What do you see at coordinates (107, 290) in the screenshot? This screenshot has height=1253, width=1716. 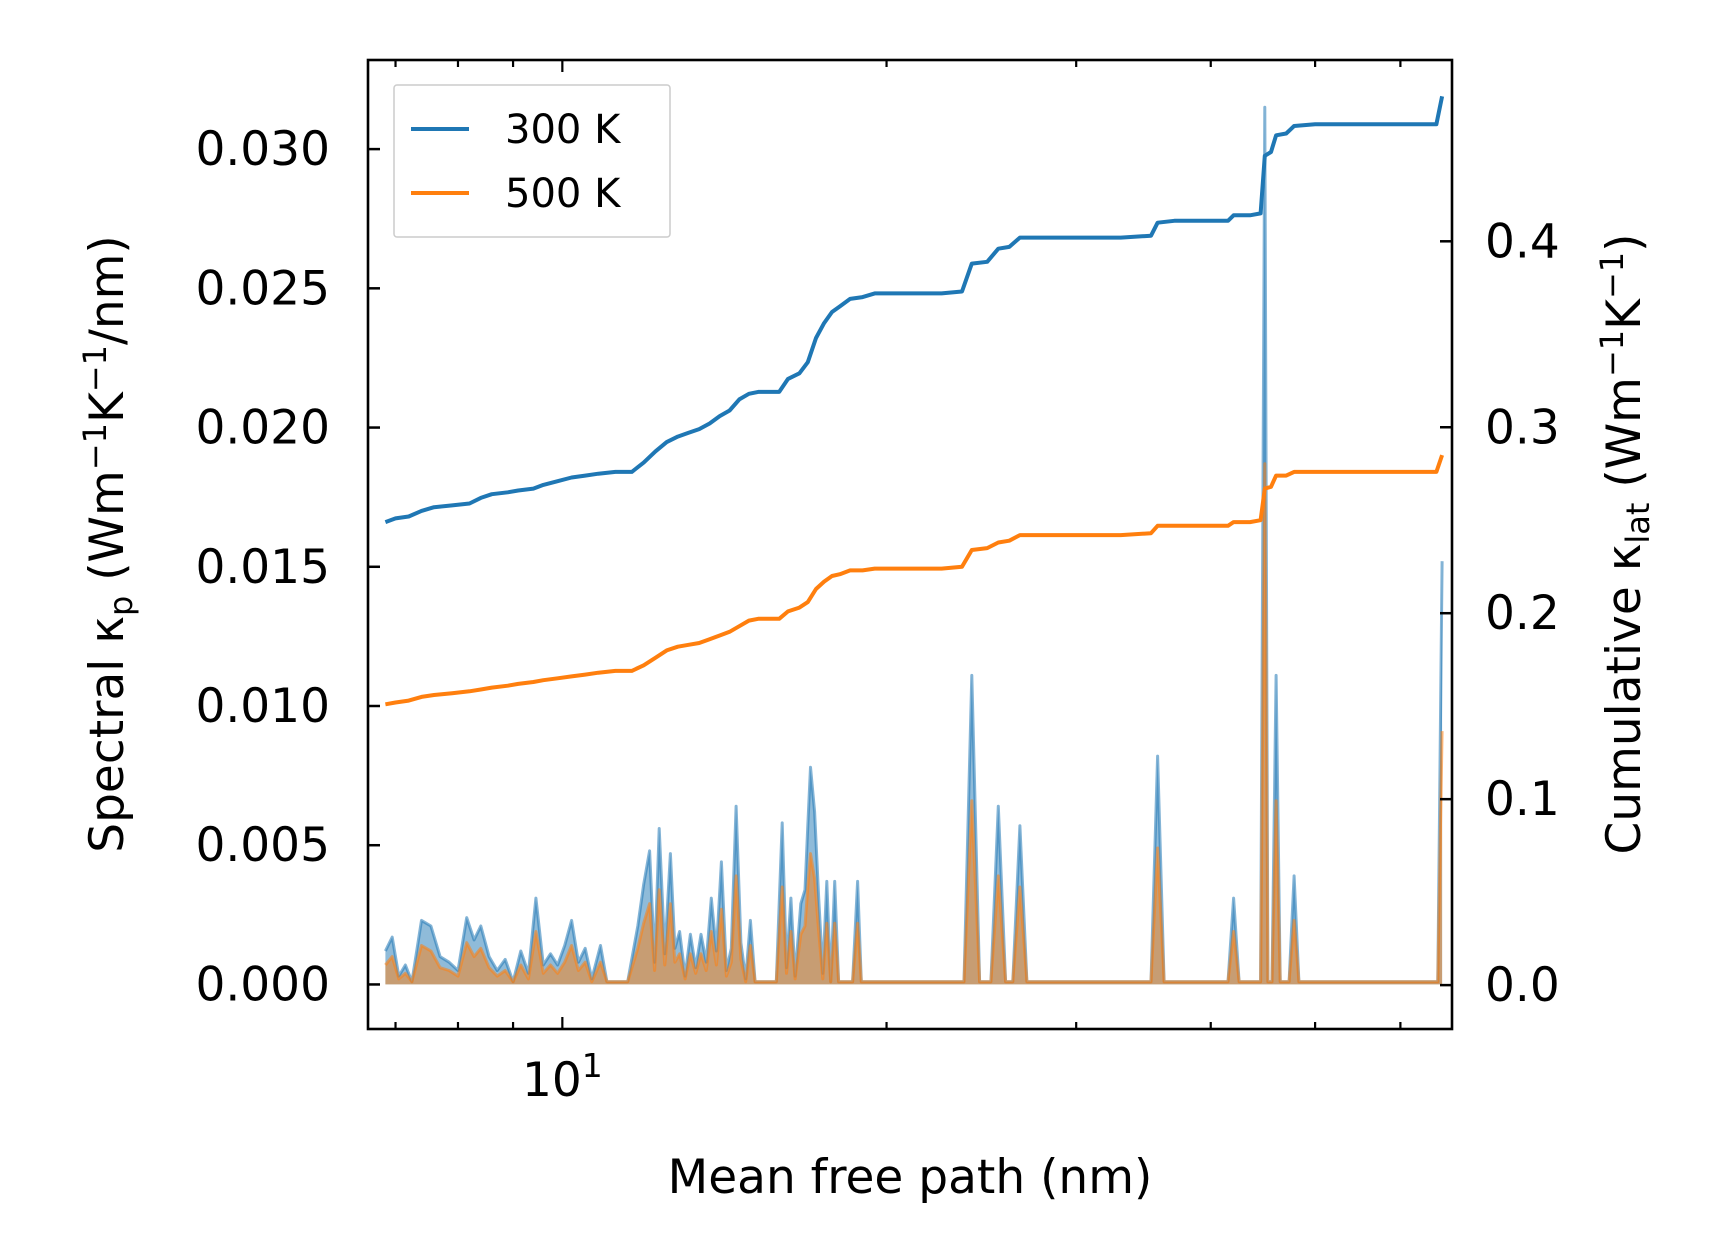 I see `y-axis-label-end: /nm)` at bounding box center [107, 290].